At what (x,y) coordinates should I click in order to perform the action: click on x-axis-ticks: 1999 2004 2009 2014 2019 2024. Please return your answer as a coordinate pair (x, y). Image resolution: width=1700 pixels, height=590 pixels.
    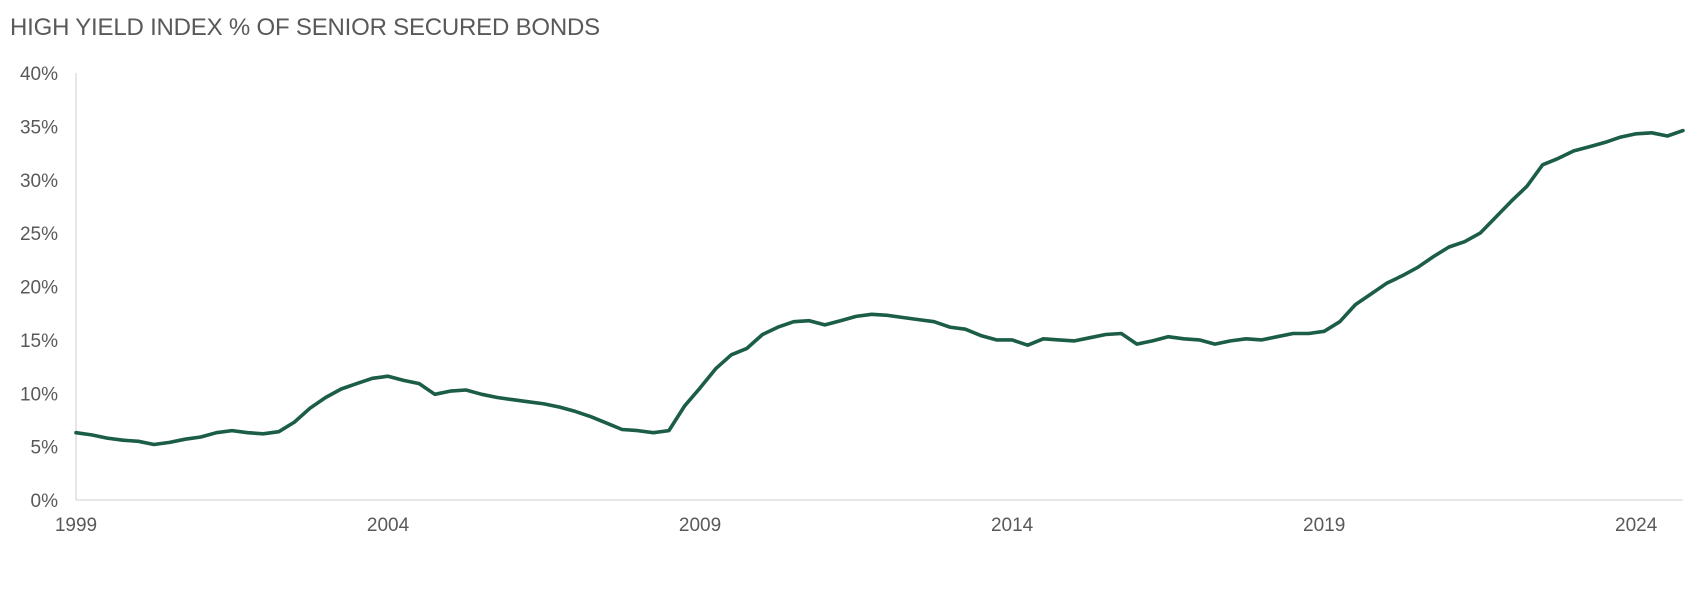
    Looking at the image, I should click on (856, 525).